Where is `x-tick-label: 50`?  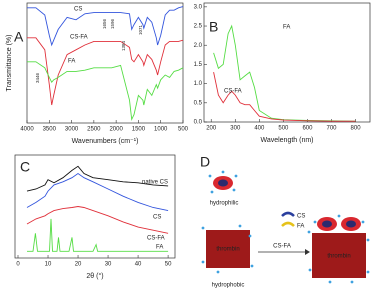
x-tick-label: 50 is located at coordinates (168, 265).